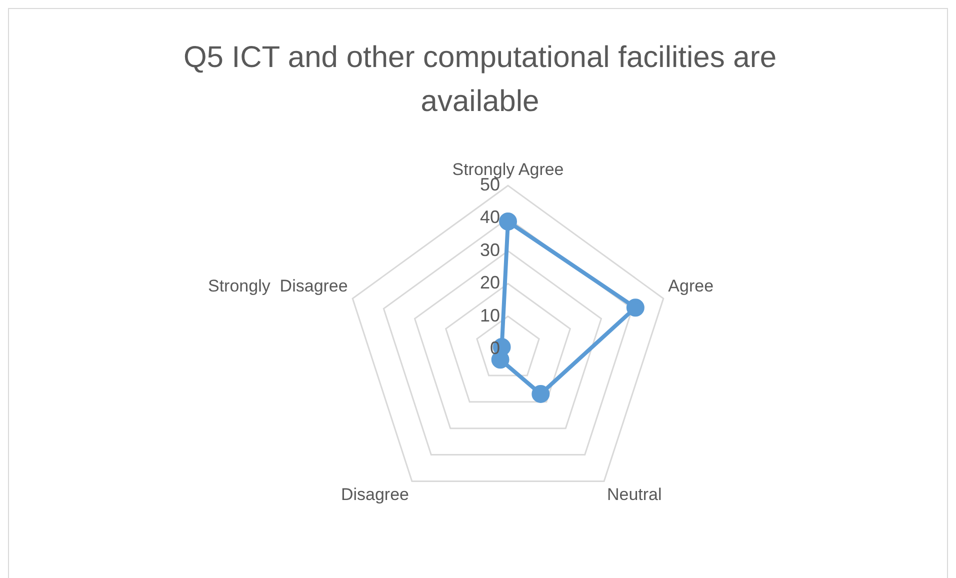  Describe the element at coordinates (490, 250) in the screenshot. I see `y-tick-label: 30` at that location.